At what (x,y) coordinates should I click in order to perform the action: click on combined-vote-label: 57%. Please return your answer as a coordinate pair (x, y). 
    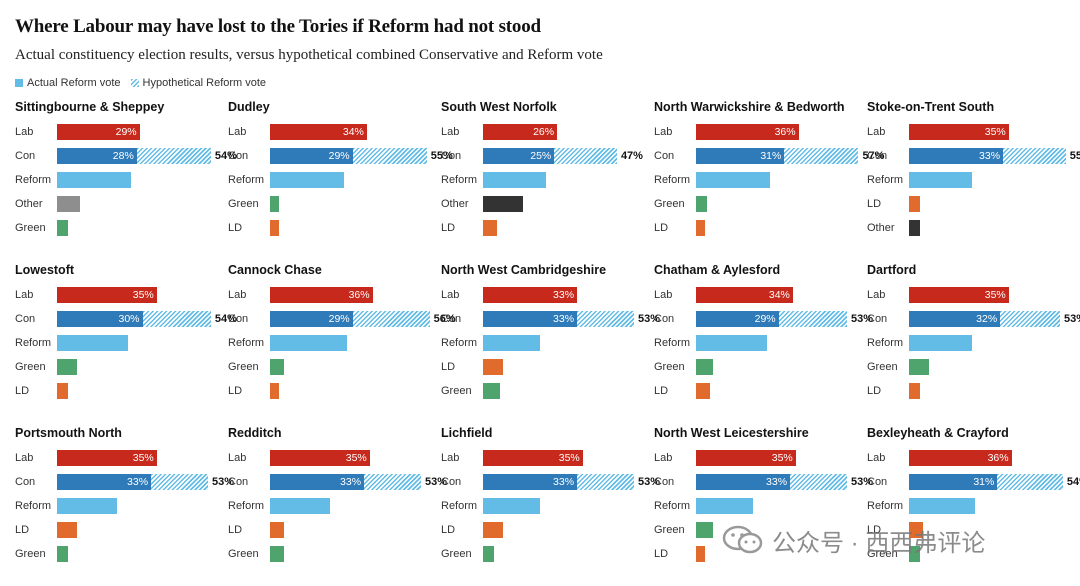
    Looking at the image, I should click on (873, 156).